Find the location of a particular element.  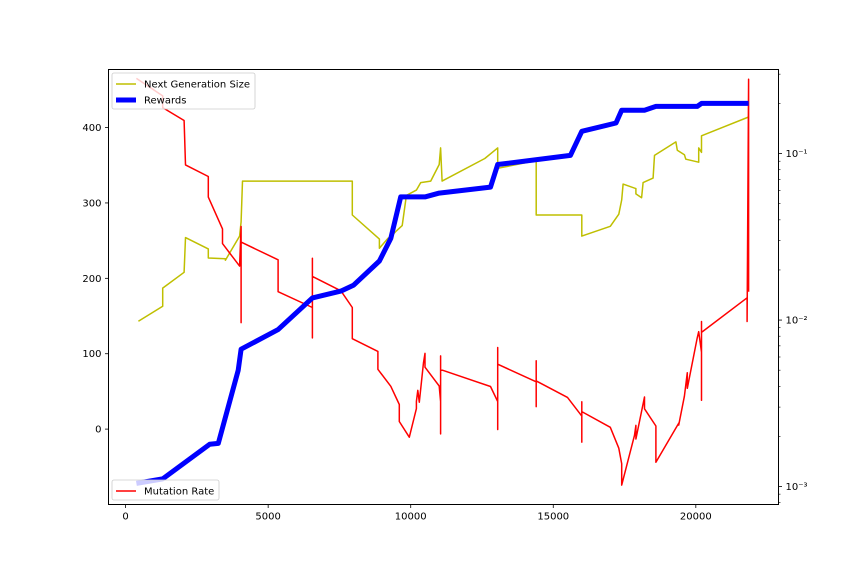

y-left-tick-label: 400 is located at coordinates (91, 128).